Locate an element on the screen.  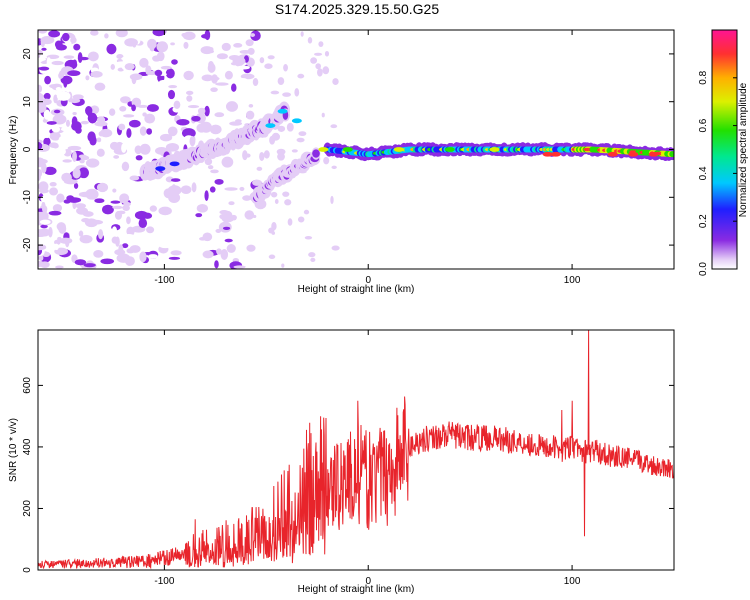
snr-y-tick-label: 600 is located at coordinates (27, 385).